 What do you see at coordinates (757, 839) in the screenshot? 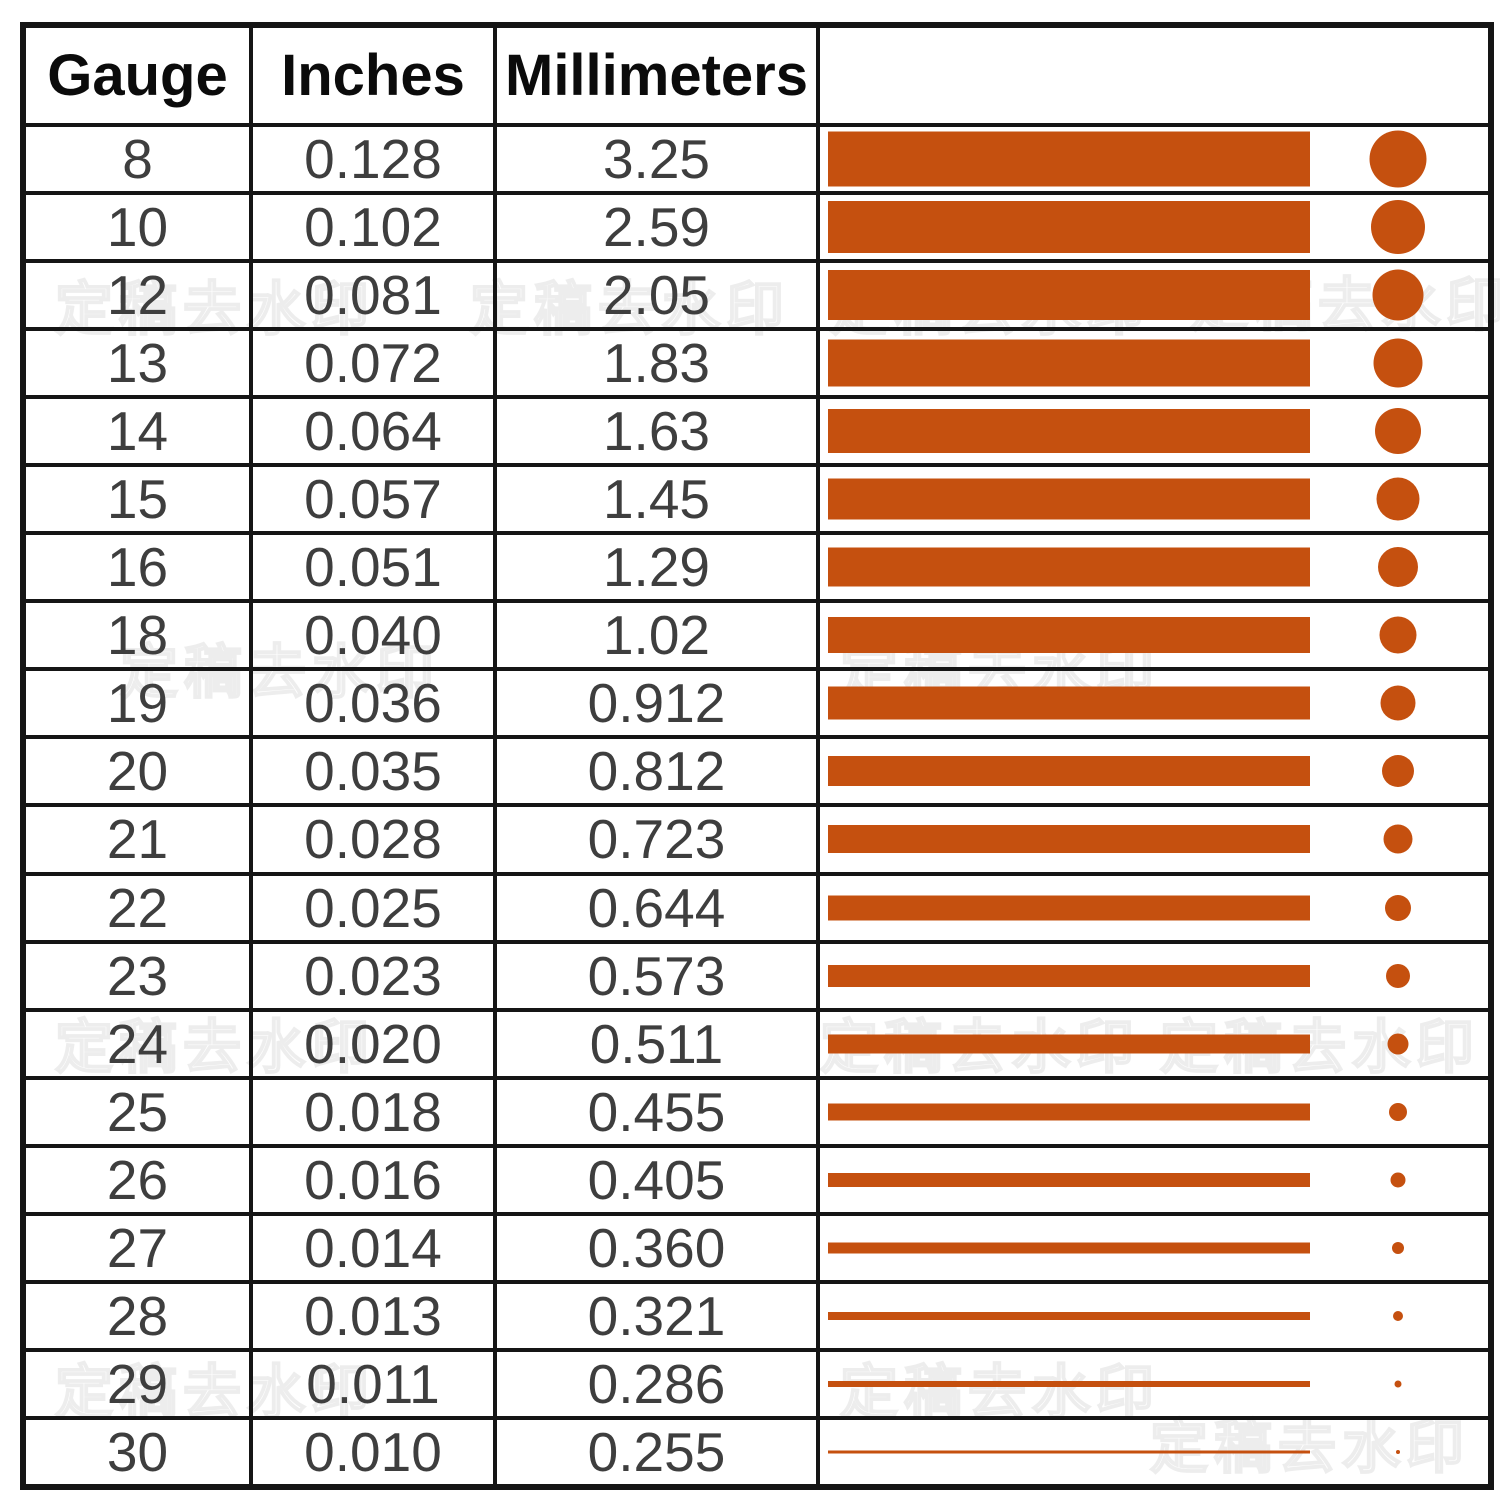
I see `table-row: 21 0.028 0.723` at bounding box center [757, 839].